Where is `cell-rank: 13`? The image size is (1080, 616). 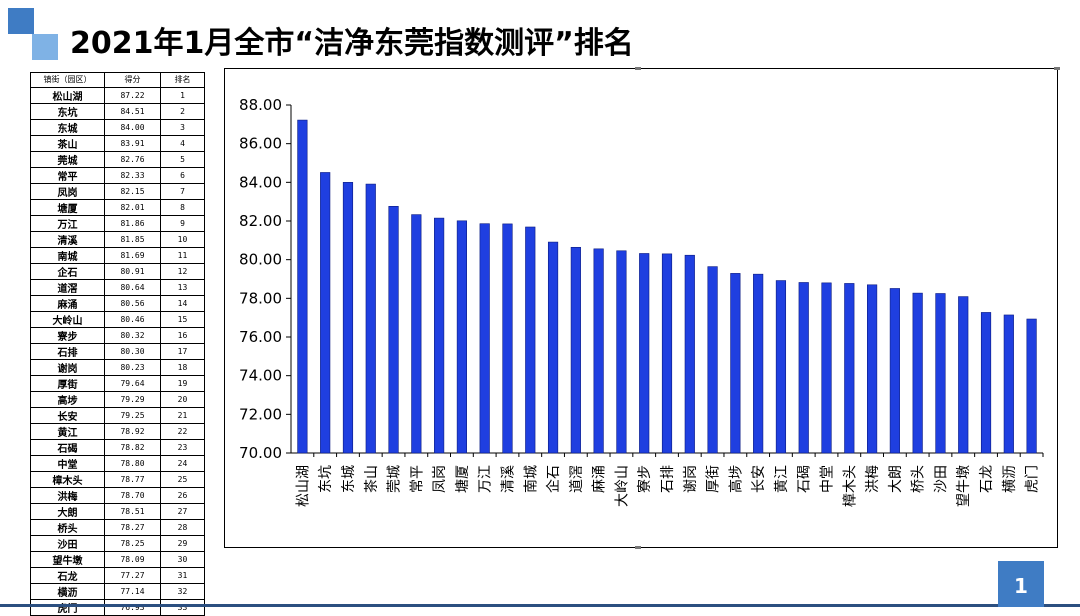
cell-rank: 13 is located at coordinates (182, 287).